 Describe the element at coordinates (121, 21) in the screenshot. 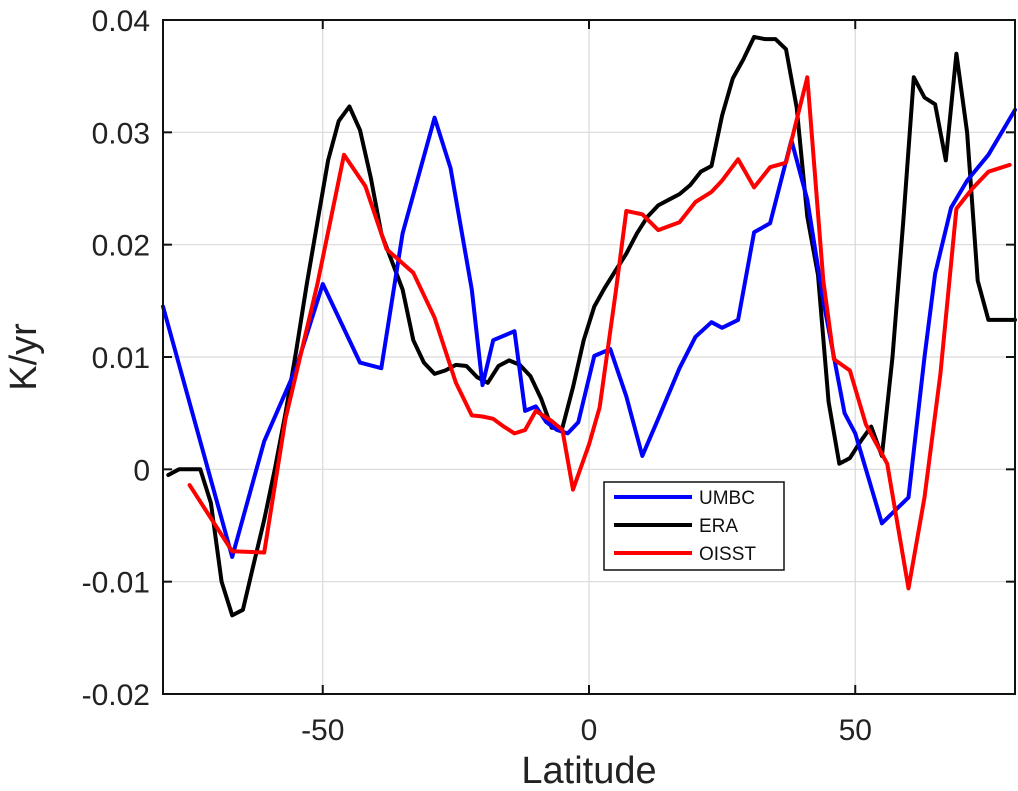

I see `y-tick-label: 0.04` at that location.